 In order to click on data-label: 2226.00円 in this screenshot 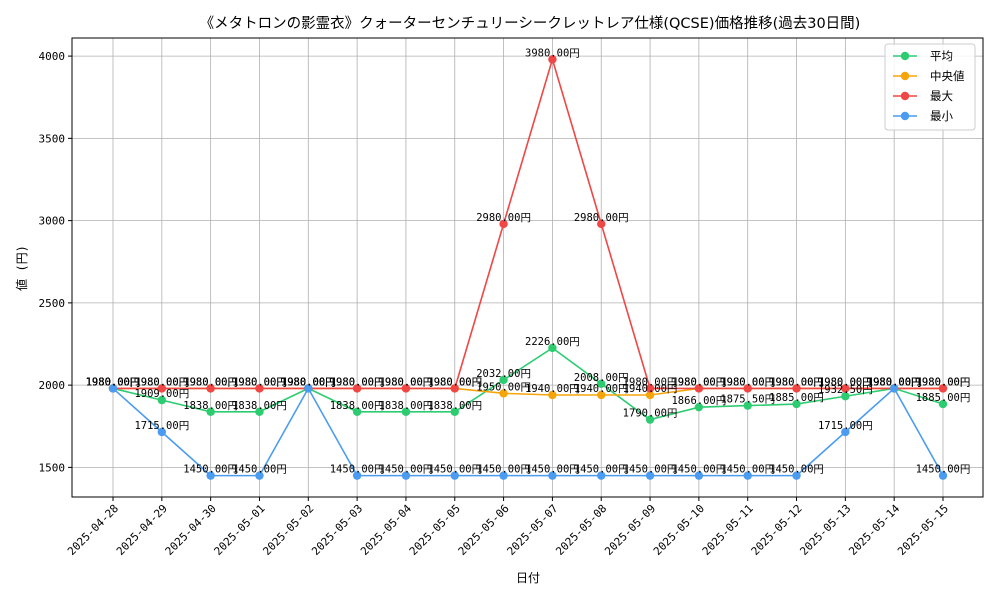, I will do `click(552, 342)`.